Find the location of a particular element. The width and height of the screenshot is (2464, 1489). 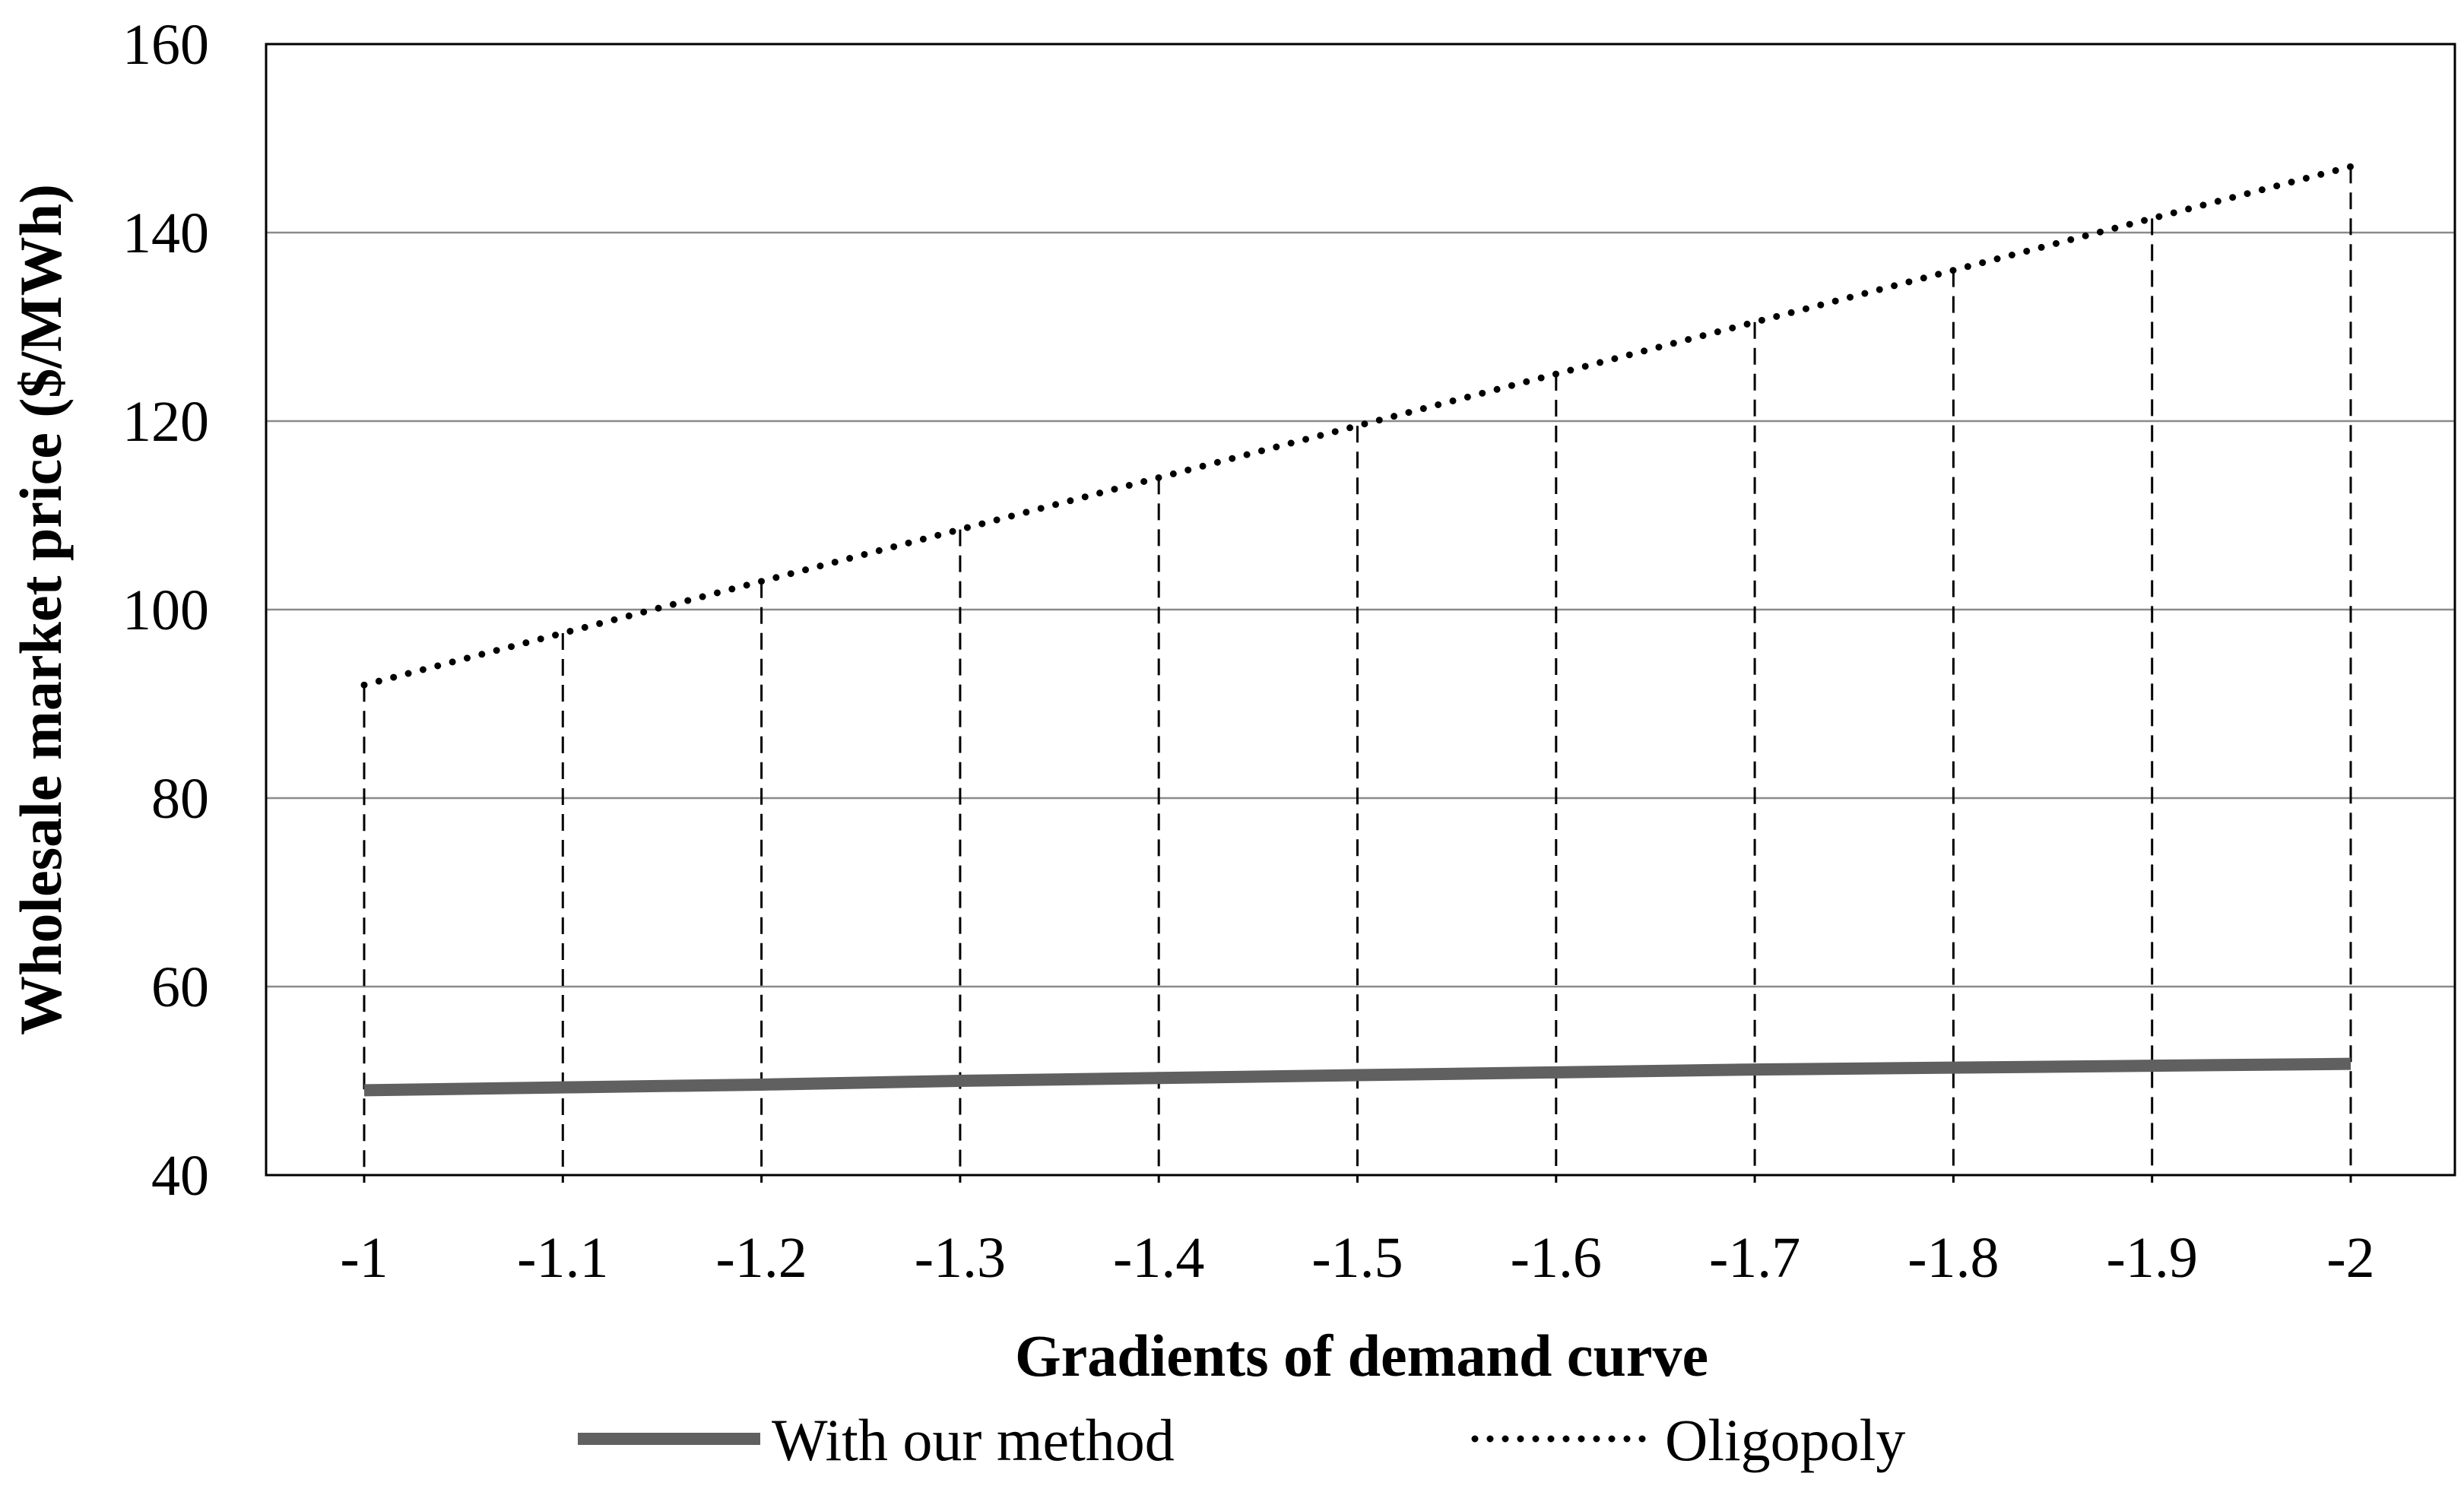

legend-label-with-our-method: With our method is located at coordinates (973, 1440).